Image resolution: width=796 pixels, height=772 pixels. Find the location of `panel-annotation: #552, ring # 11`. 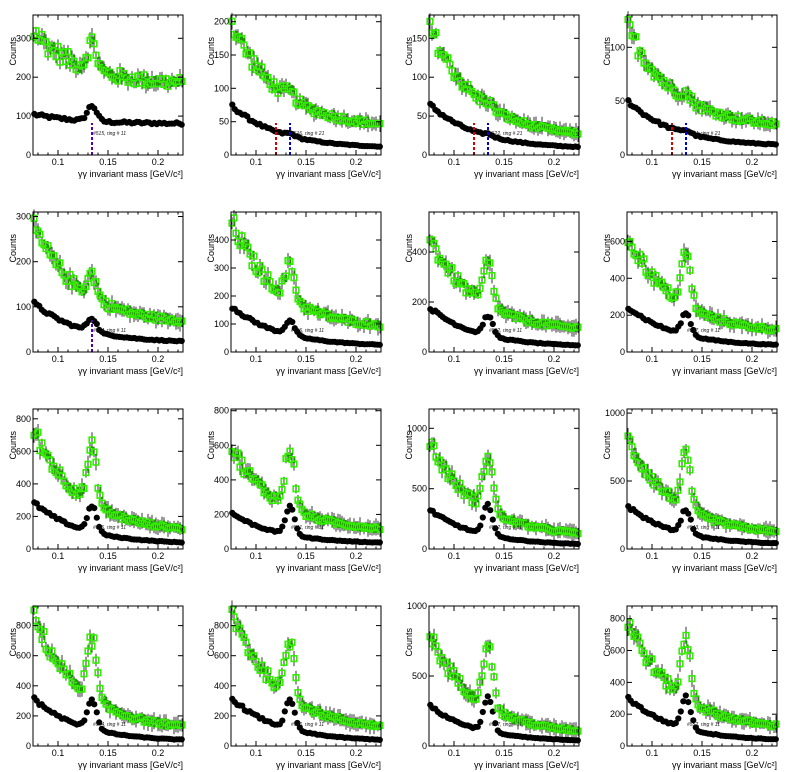

panel-annotation: #552, ring # 11 is located at coordinates (703, 725).